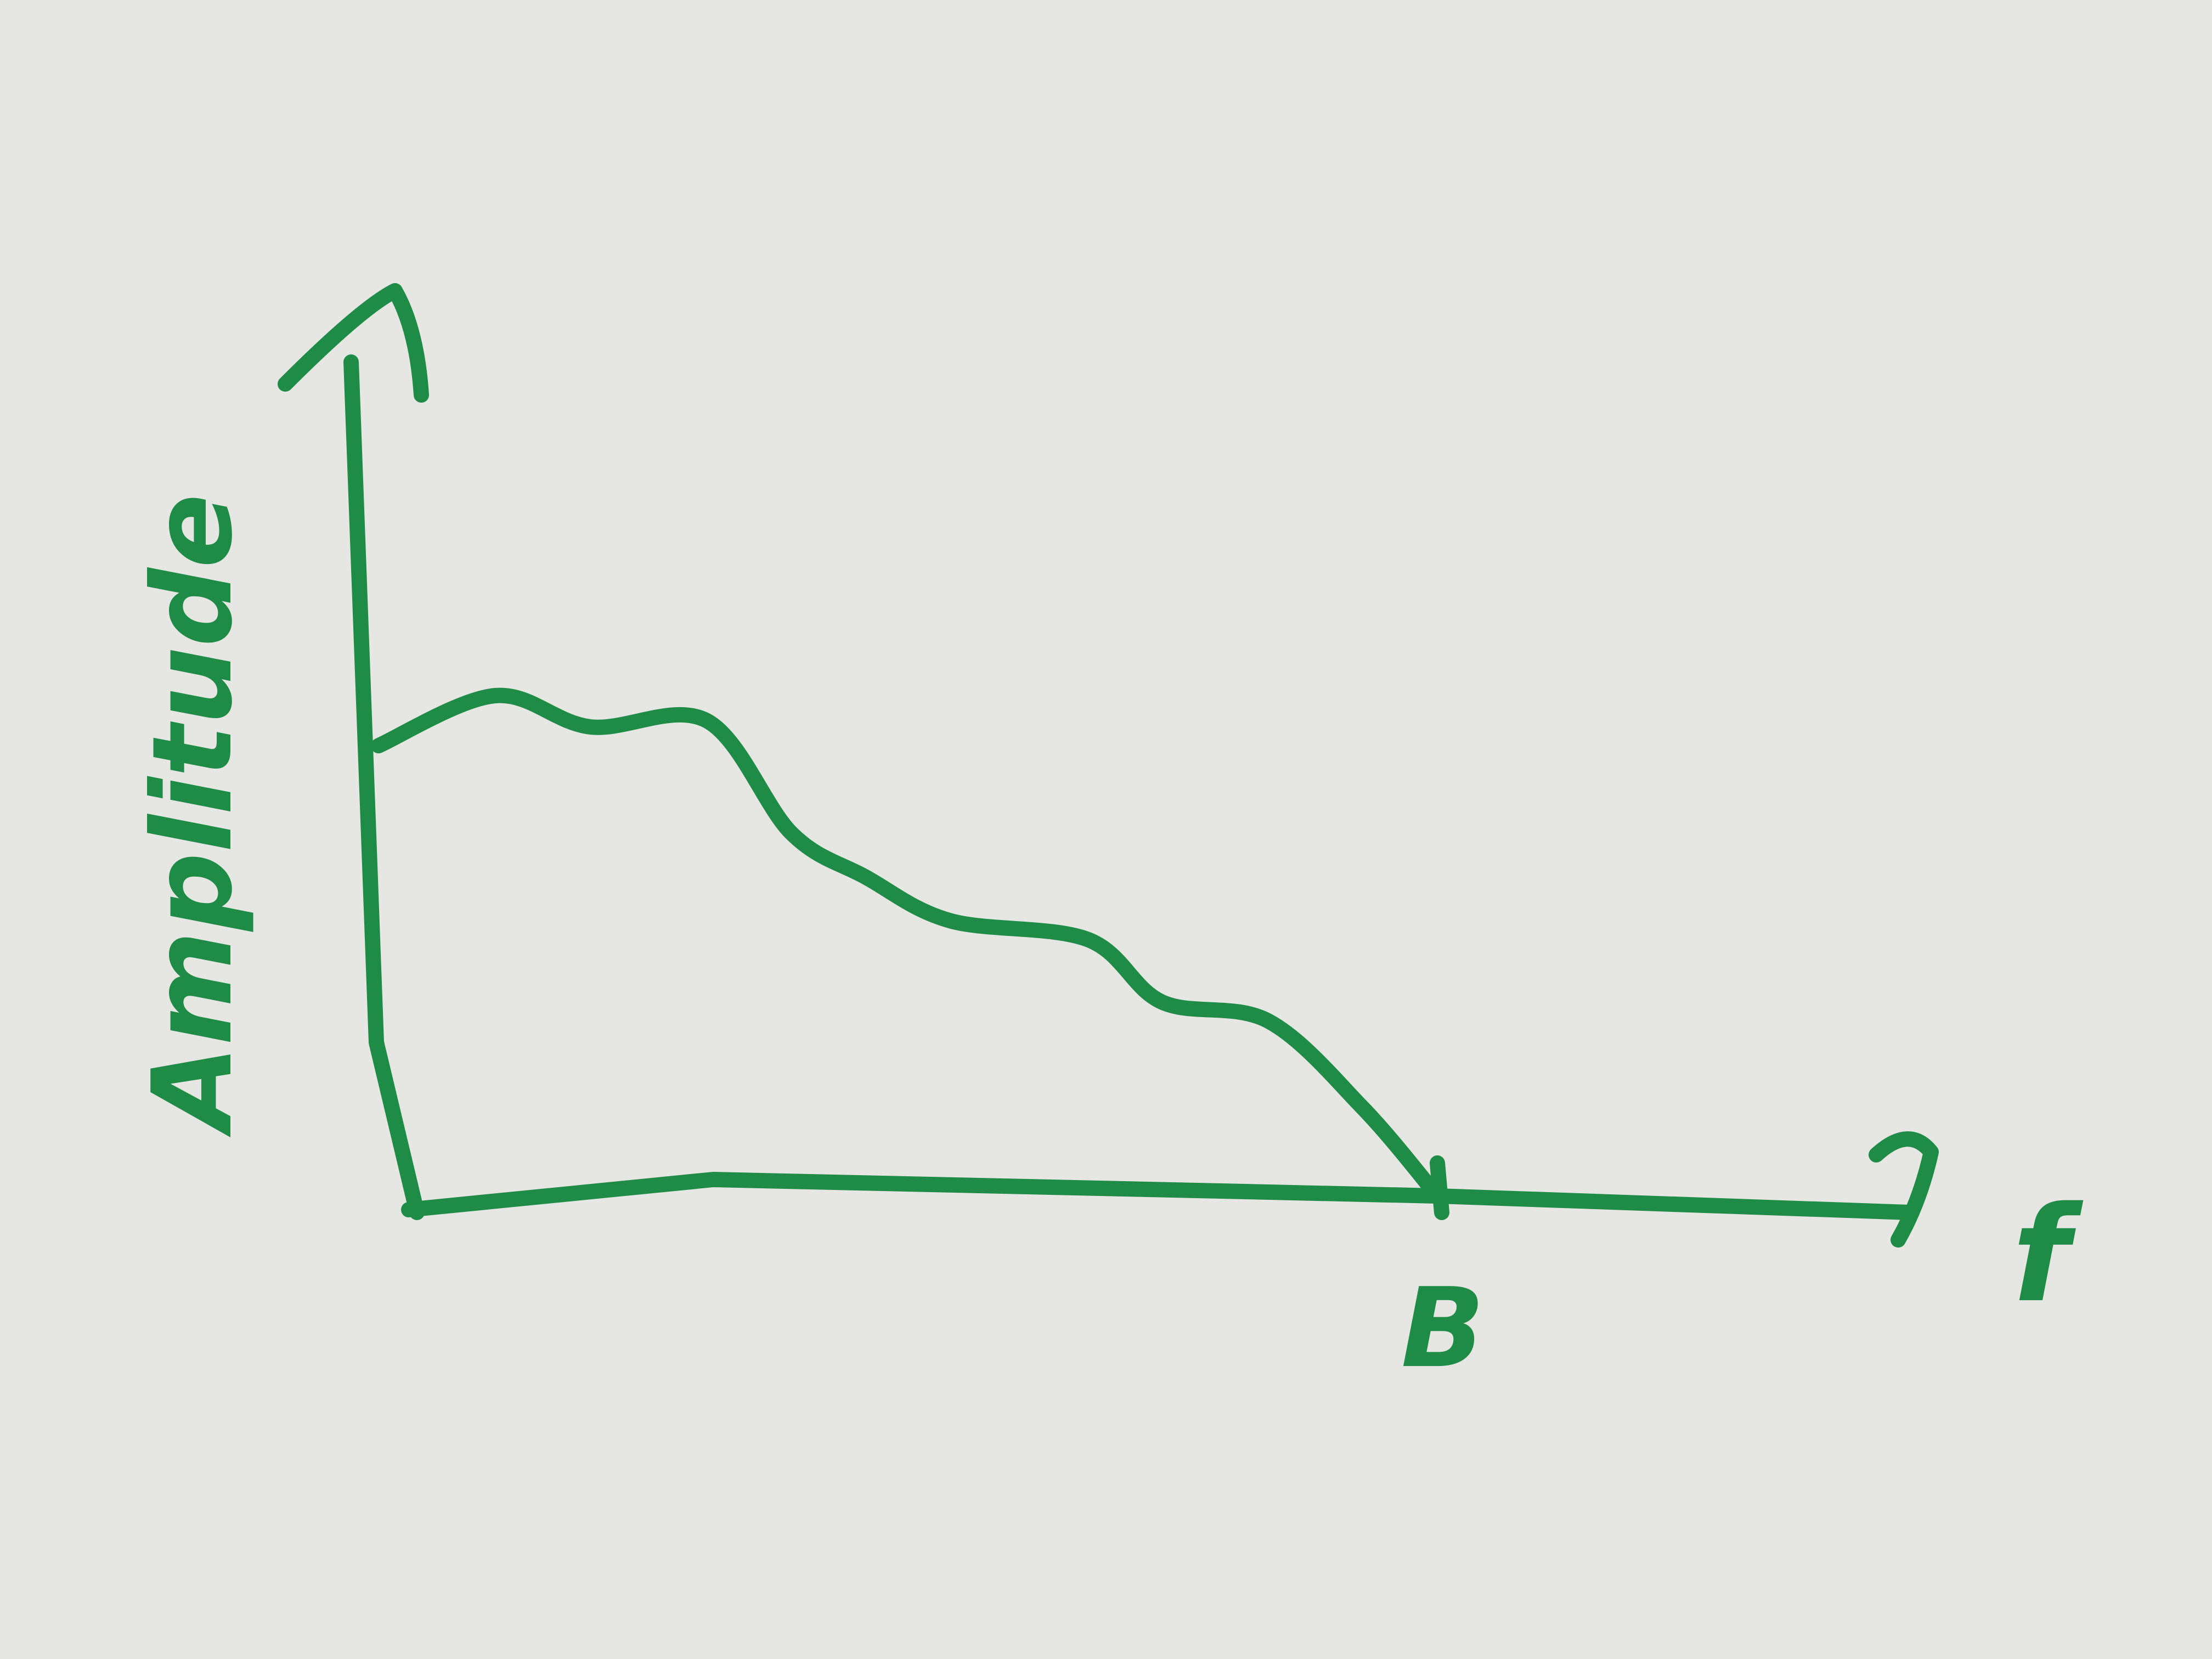  Describe the element at coordinates (384, 787) in the screenshot. I see `y-axis-line` at that location.